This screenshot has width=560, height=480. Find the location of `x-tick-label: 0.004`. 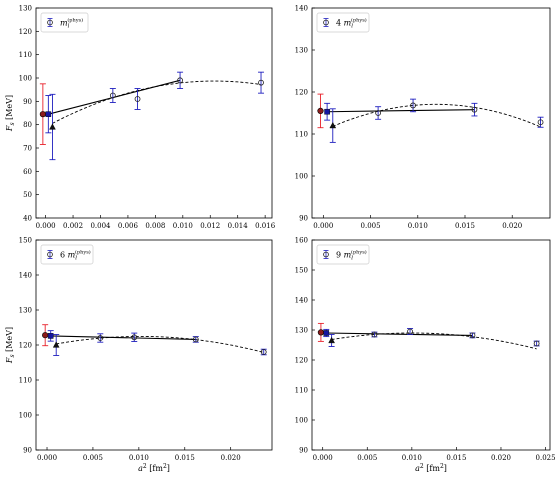

x-tick-label: 0.004 is located at coordinates (100, 226).